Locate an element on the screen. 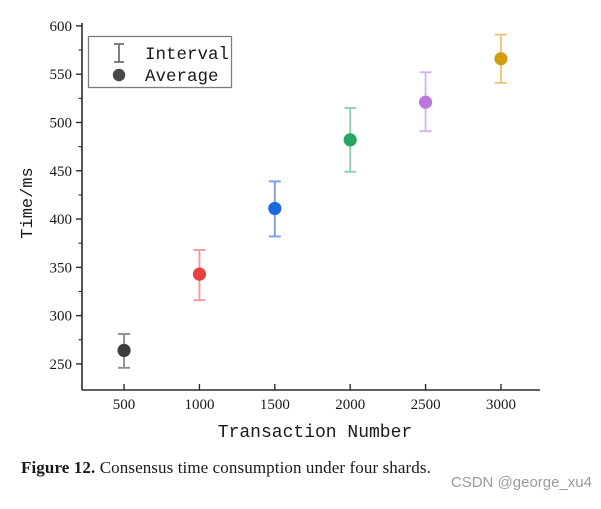  y-tick-label: 450 is located at coordinates (61, 172).